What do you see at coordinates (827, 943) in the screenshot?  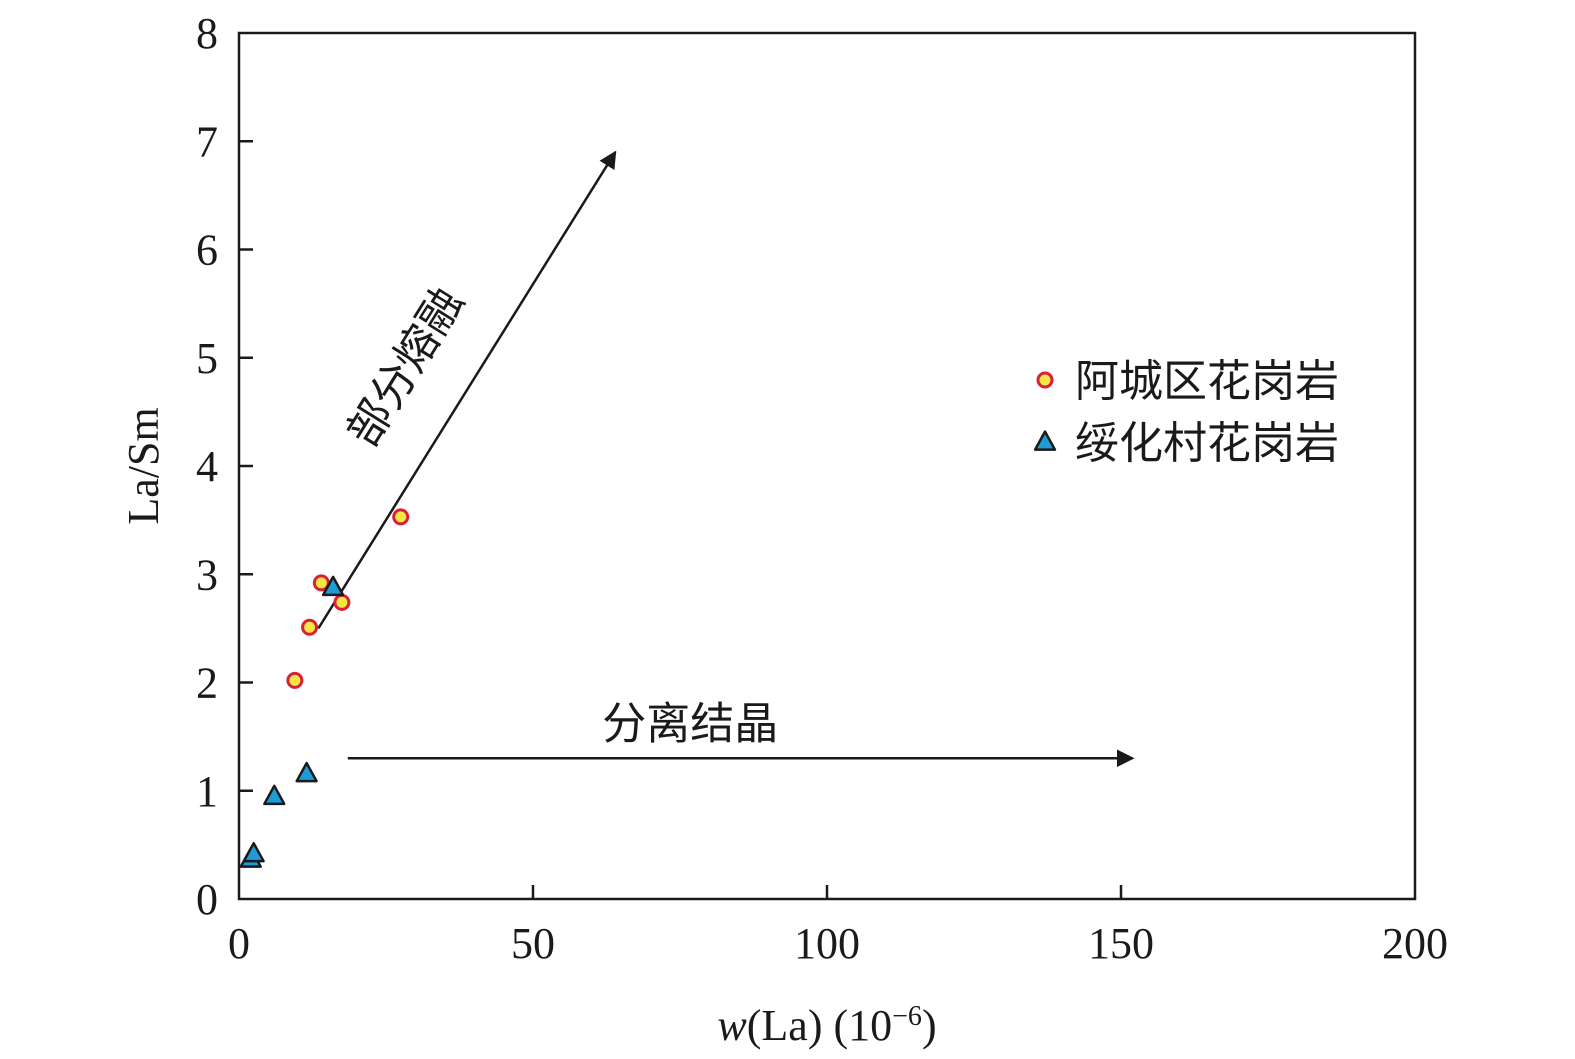 I see `x-tick-label: 100` at bounding box center [827, 943].